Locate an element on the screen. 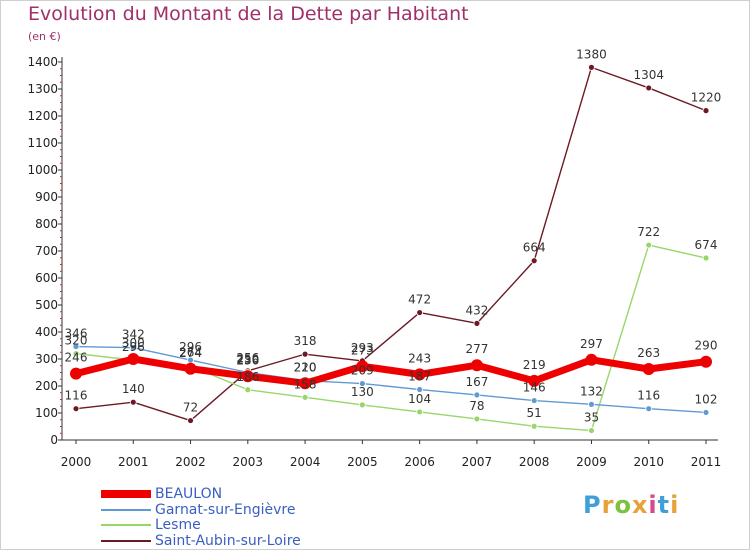  y-tick-label: 1400 is located at coordinates (42, 62).